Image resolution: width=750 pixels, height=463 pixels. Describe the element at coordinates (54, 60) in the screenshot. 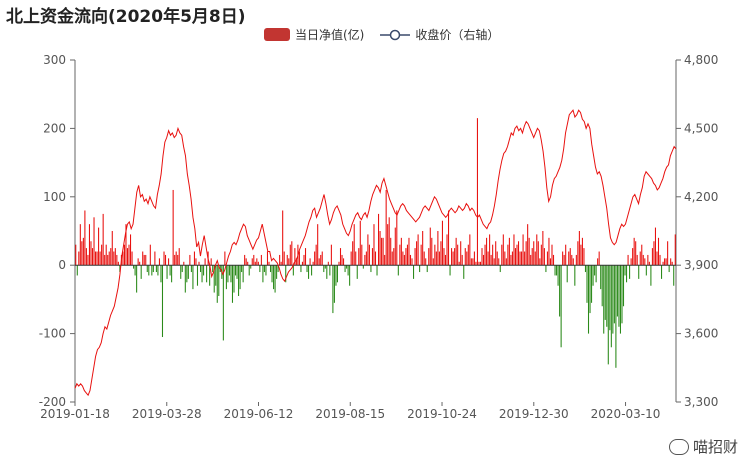

I see `left-axis-tick-label: 300` at that location.